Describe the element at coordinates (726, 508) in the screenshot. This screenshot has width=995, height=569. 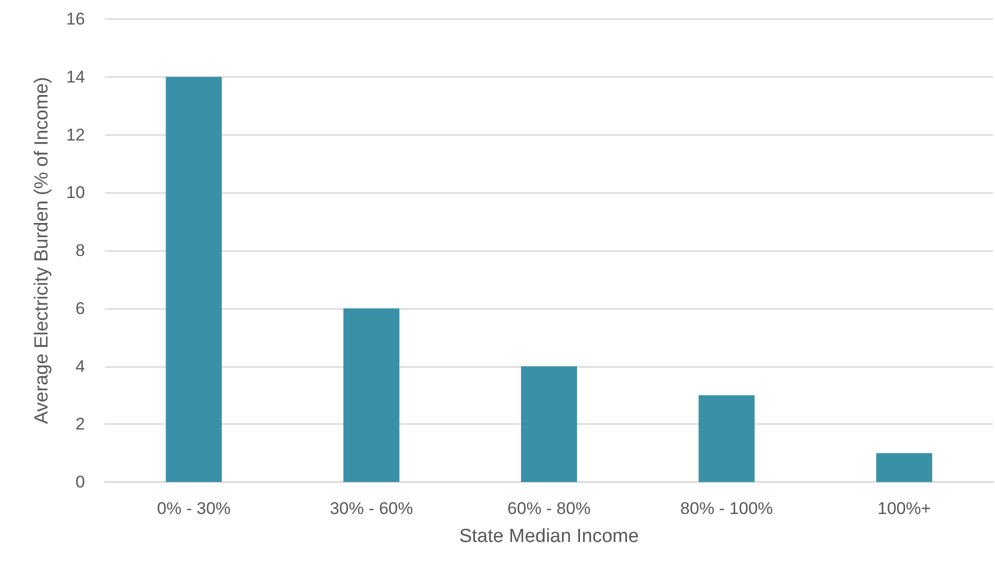
I see `x-tick-label: 80% - 100%` at that location.